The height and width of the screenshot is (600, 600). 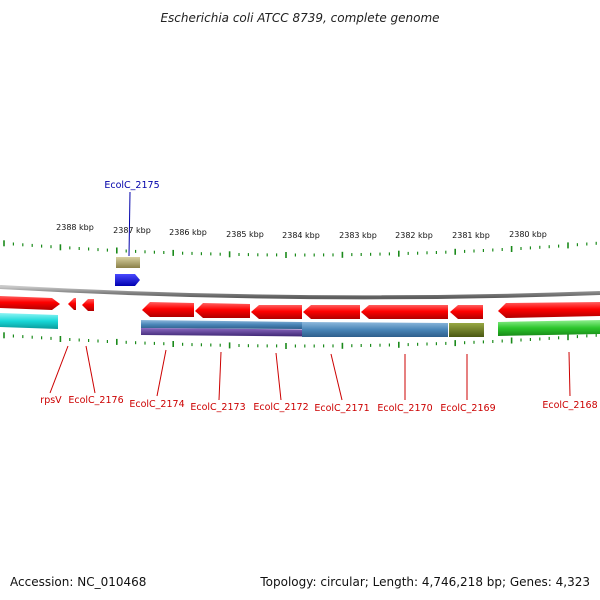 I want to click on cds-ecolc-2174-arrow, so click(x=168, y=309).